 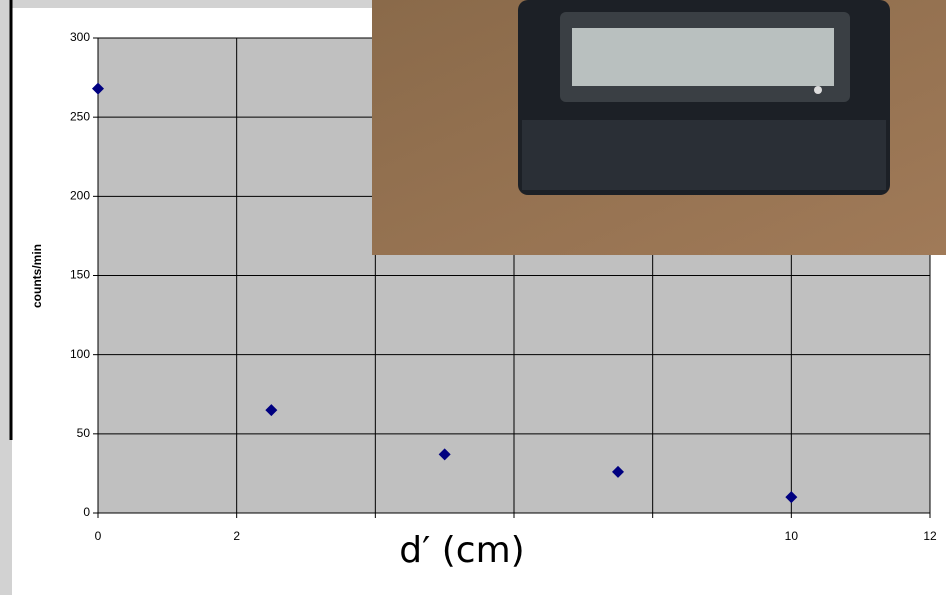 I want to click on x-tick-label: 10, so click(x=792, y=536).